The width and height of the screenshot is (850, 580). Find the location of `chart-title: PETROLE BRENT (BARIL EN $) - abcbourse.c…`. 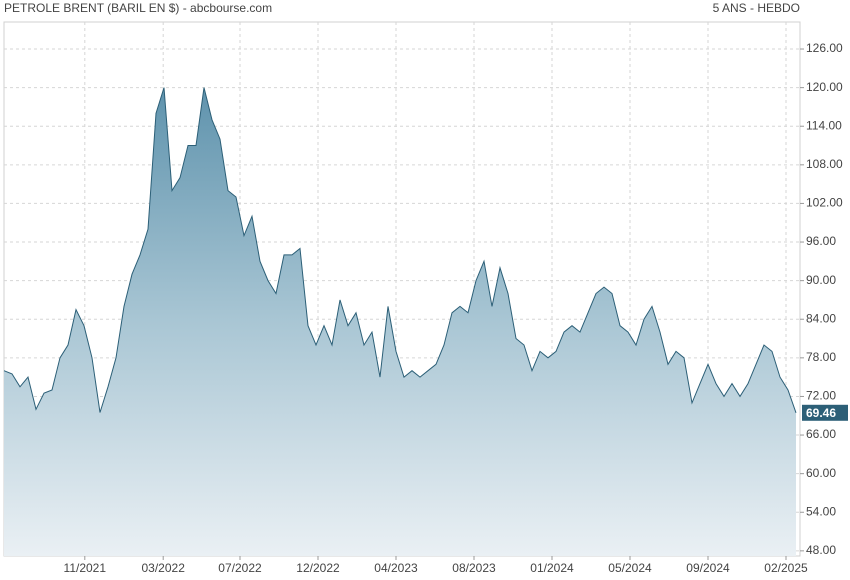

chart-title: PETROLE BRENT (BARIL EN $) - abcbourse.c… is located at coordinates (138, 8).